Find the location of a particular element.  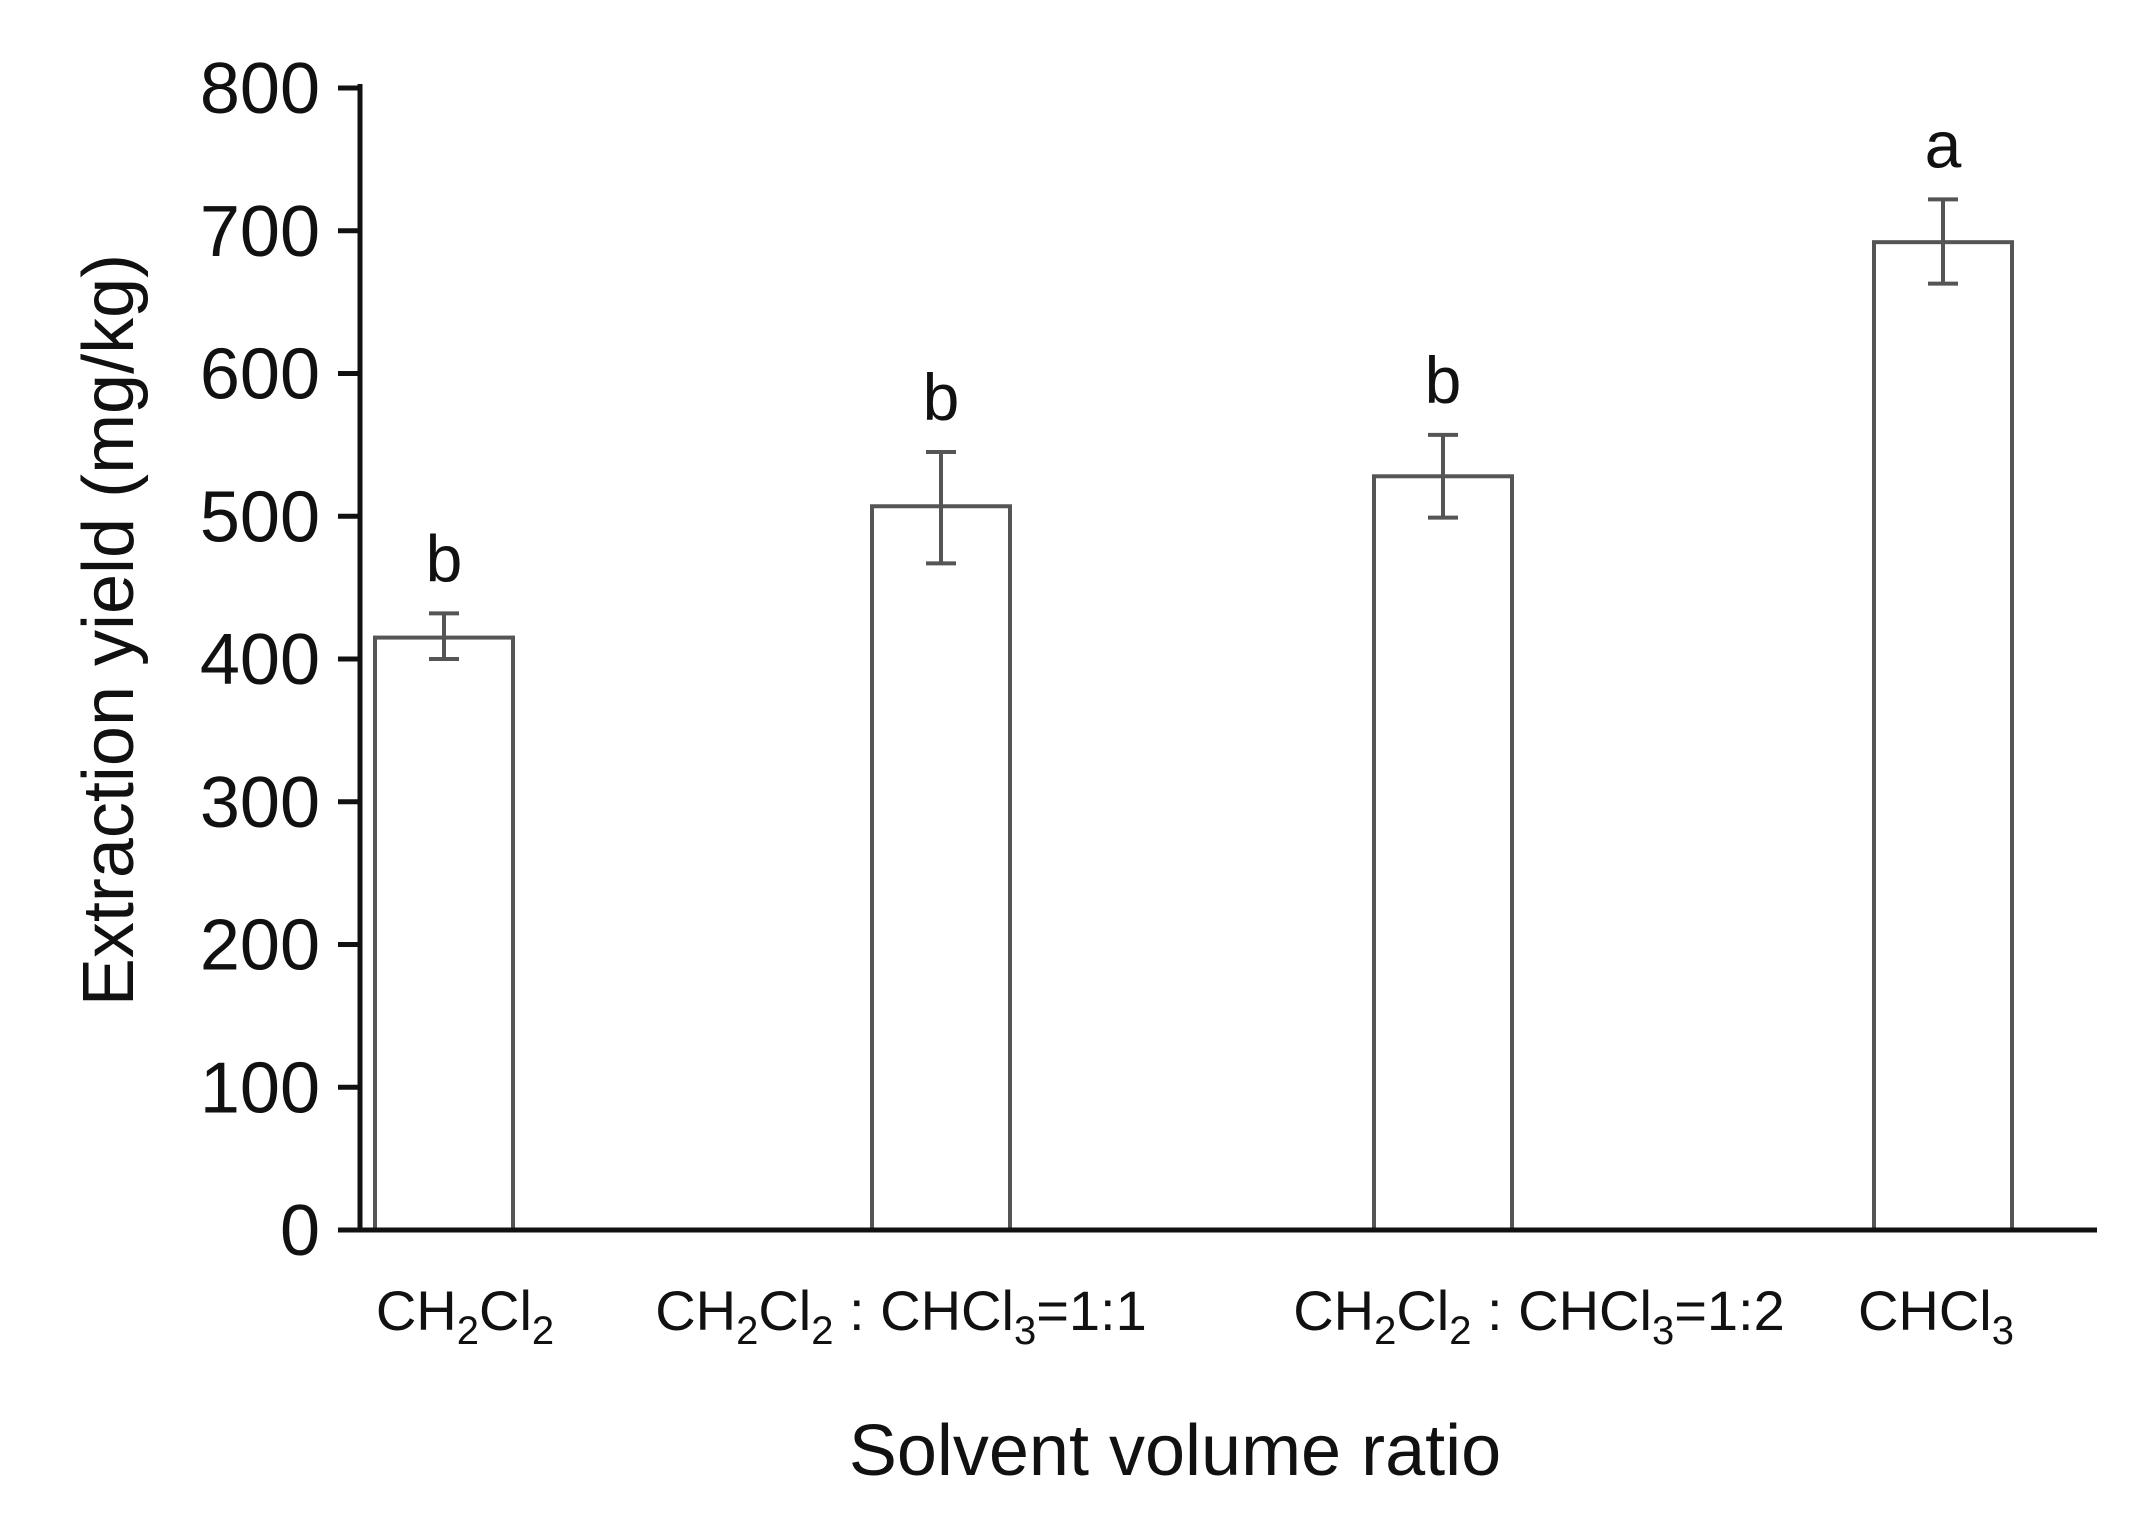

y-axis-title: Extraction yield (mg/kg) is located at coordinates (109, 630).